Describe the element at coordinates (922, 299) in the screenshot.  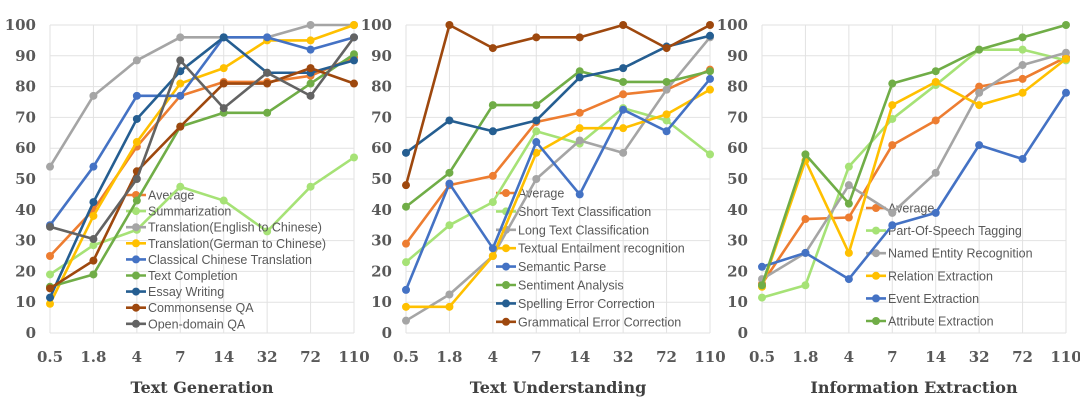
I see `legend-item: Event Extraction` at that location.